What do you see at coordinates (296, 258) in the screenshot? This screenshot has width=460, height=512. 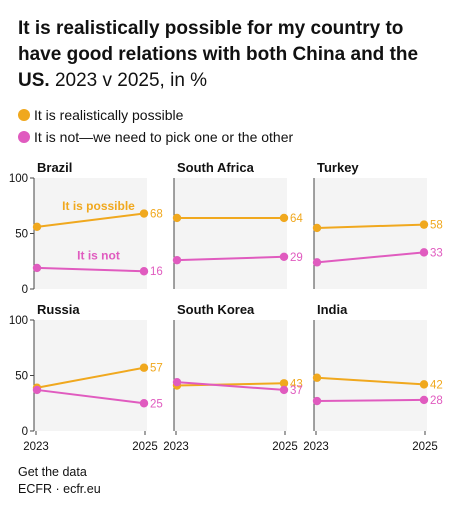 I see `data-label: 29` at bounding box center [296, 258].